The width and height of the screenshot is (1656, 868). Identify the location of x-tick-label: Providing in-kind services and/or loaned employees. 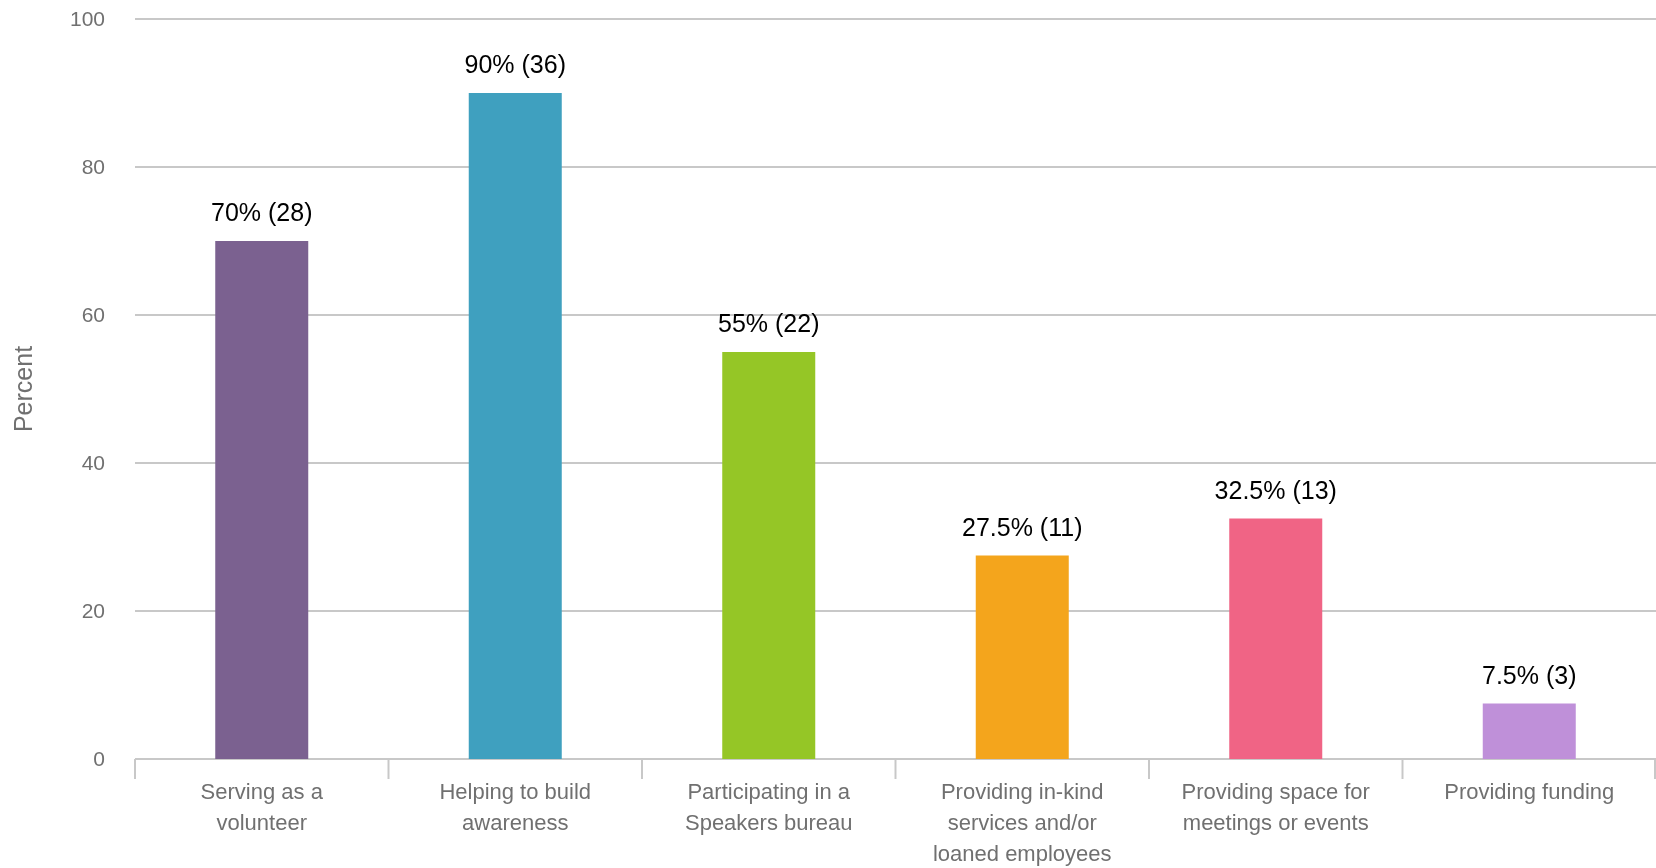
(1022, 822).